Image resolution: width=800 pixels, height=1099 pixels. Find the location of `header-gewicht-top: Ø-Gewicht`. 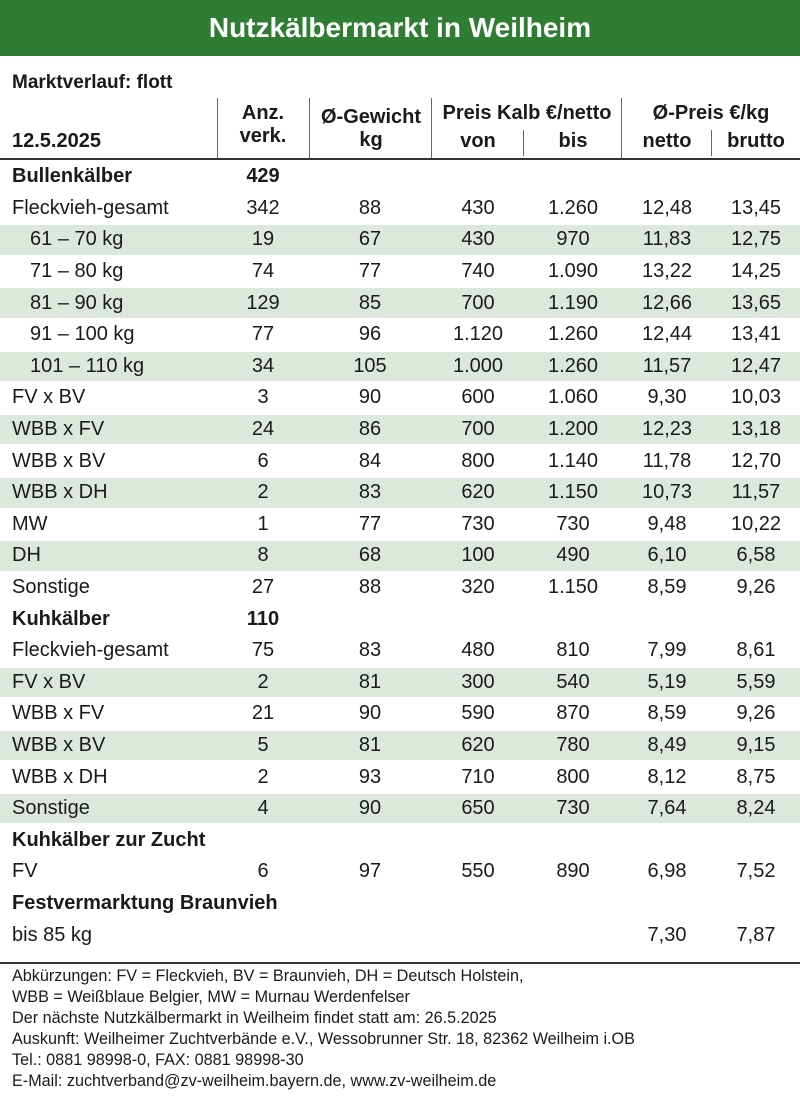

header-gewicht-top: Ø-Gewicht is located at coordinates (370, 117).